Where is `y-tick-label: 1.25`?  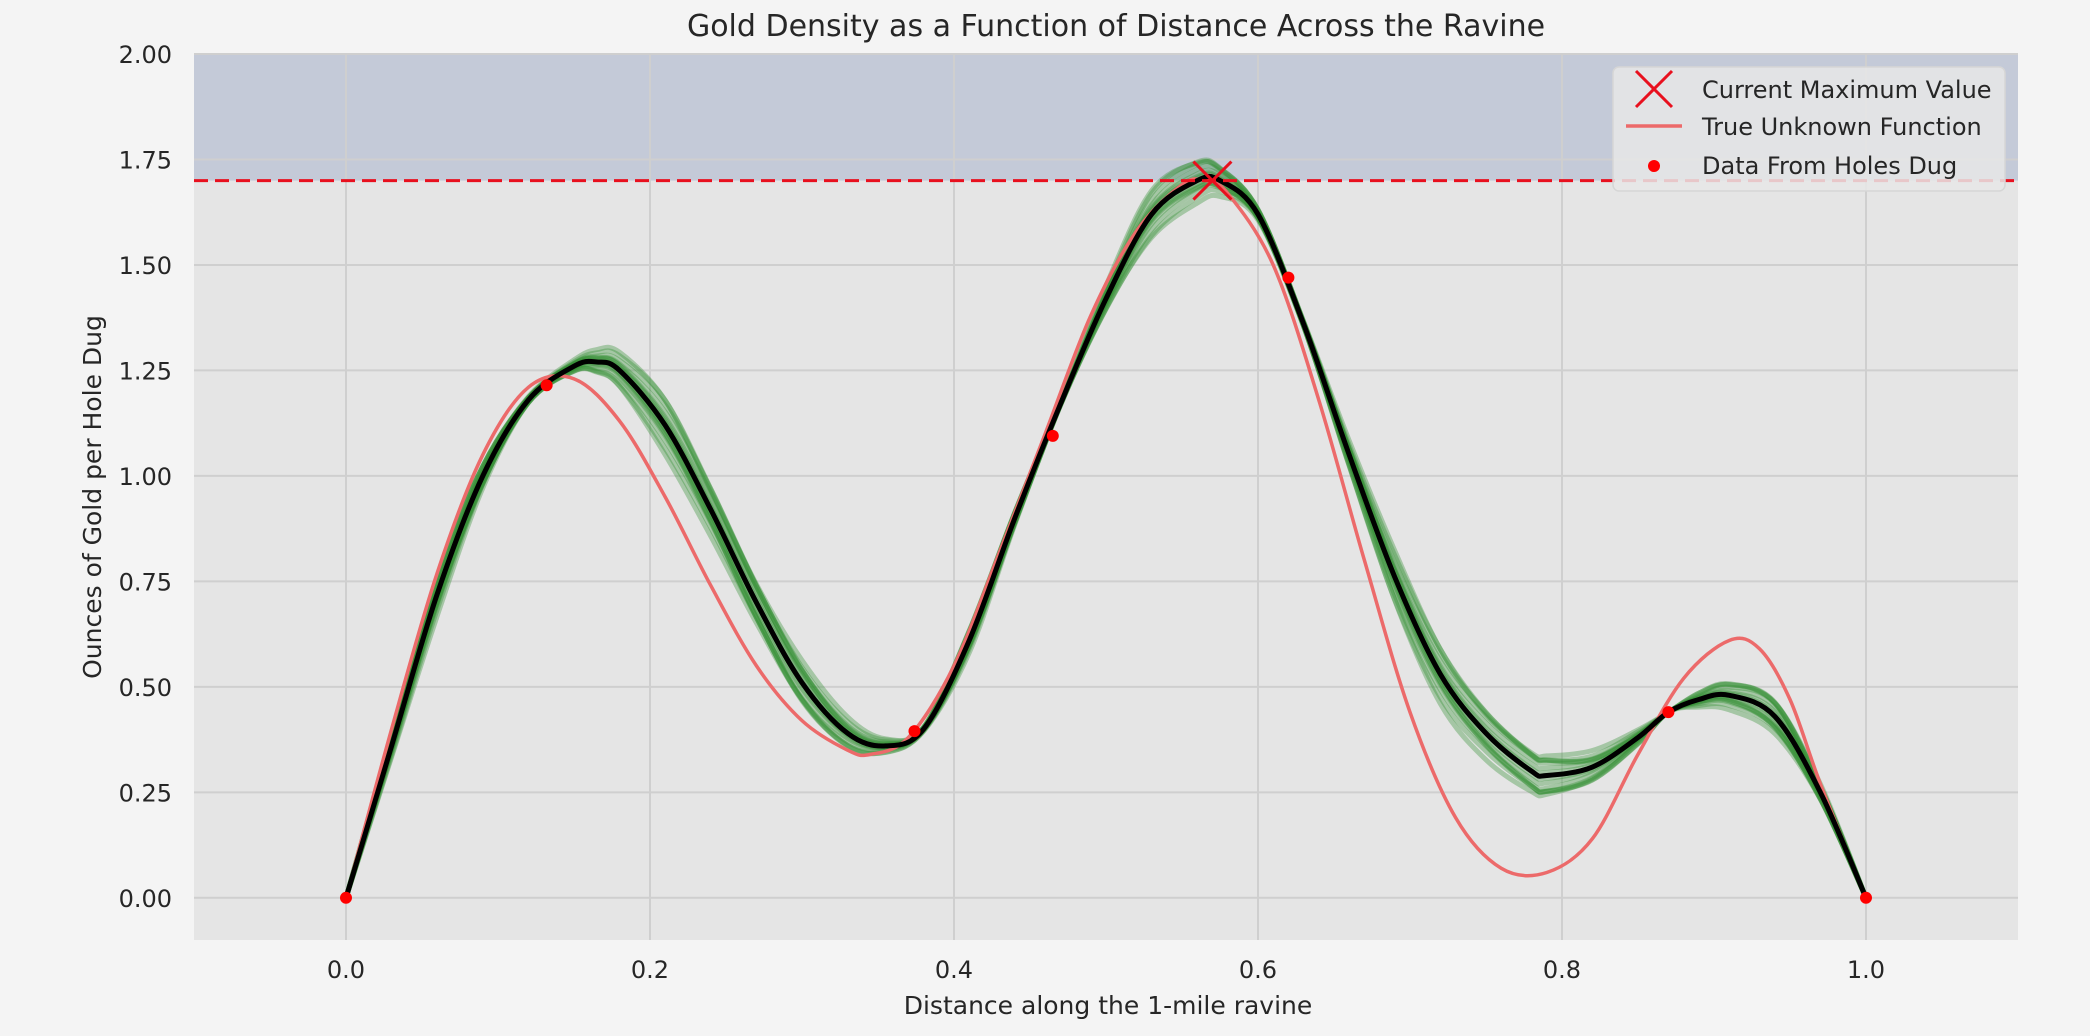 y-tick-label: 1.25 is located at coordinates (145, 371).